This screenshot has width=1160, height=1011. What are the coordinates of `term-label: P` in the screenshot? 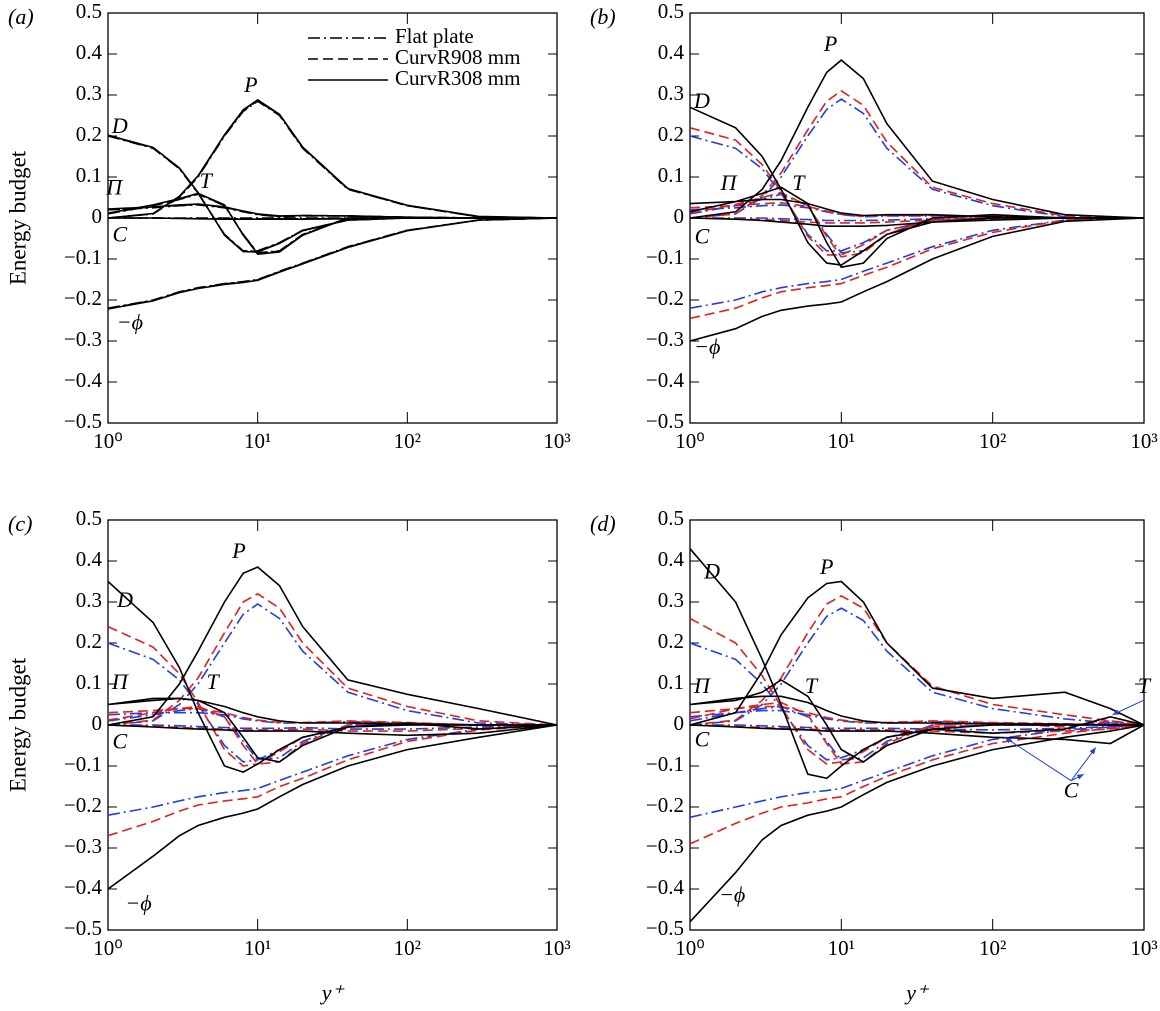 It's located at (830, 43).